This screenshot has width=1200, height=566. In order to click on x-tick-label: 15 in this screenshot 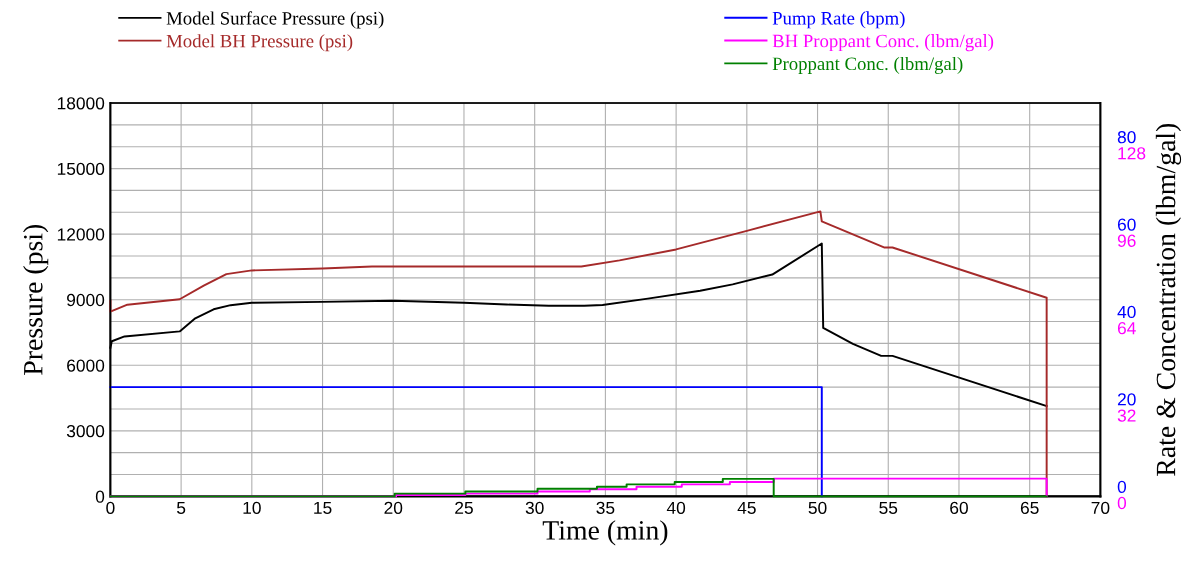, I will do `click(323, 507)`.